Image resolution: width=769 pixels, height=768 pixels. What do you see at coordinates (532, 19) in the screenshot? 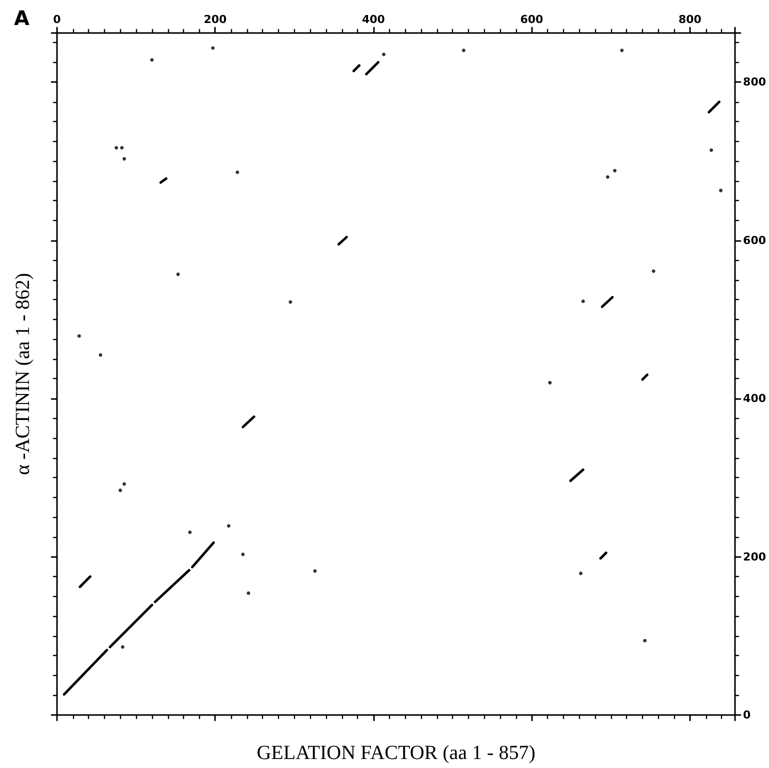
I see `x-tick-label: 600` at bounding box center [532, 19].